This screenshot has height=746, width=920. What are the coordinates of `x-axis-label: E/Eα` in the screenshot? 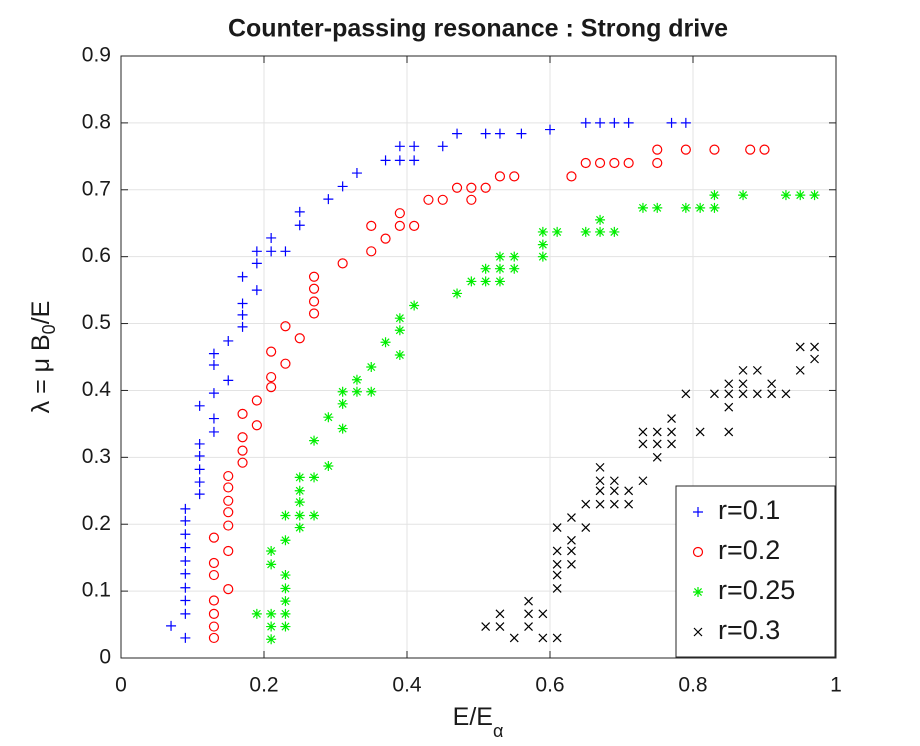 It's located at (478, 722).